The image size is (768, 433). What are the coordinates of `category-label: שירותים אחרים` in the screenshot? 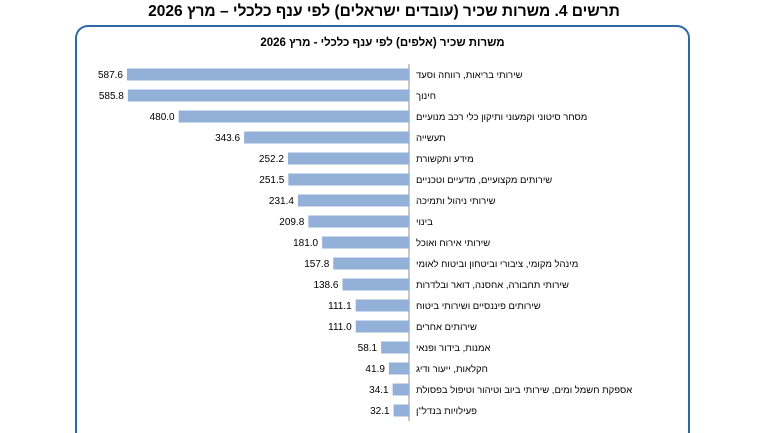 It's located at (446, 327).